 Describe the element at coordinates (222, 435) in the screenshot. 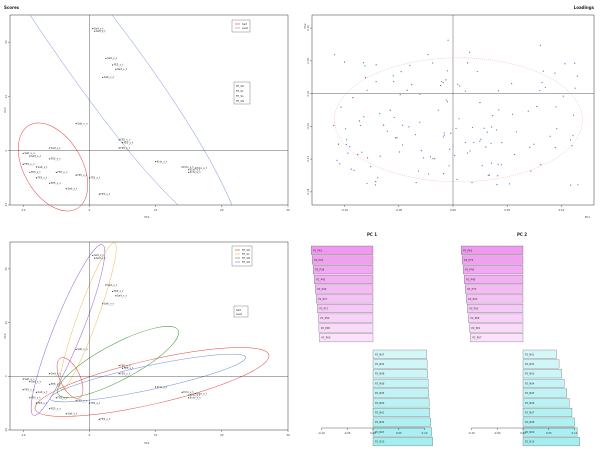

I see `scores2-xtick-label: 20` at that location.